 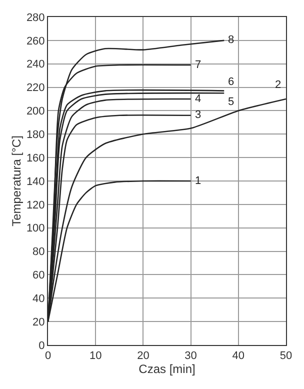 I want to click on y-tick-label: 60, so click(x=38, y=276).